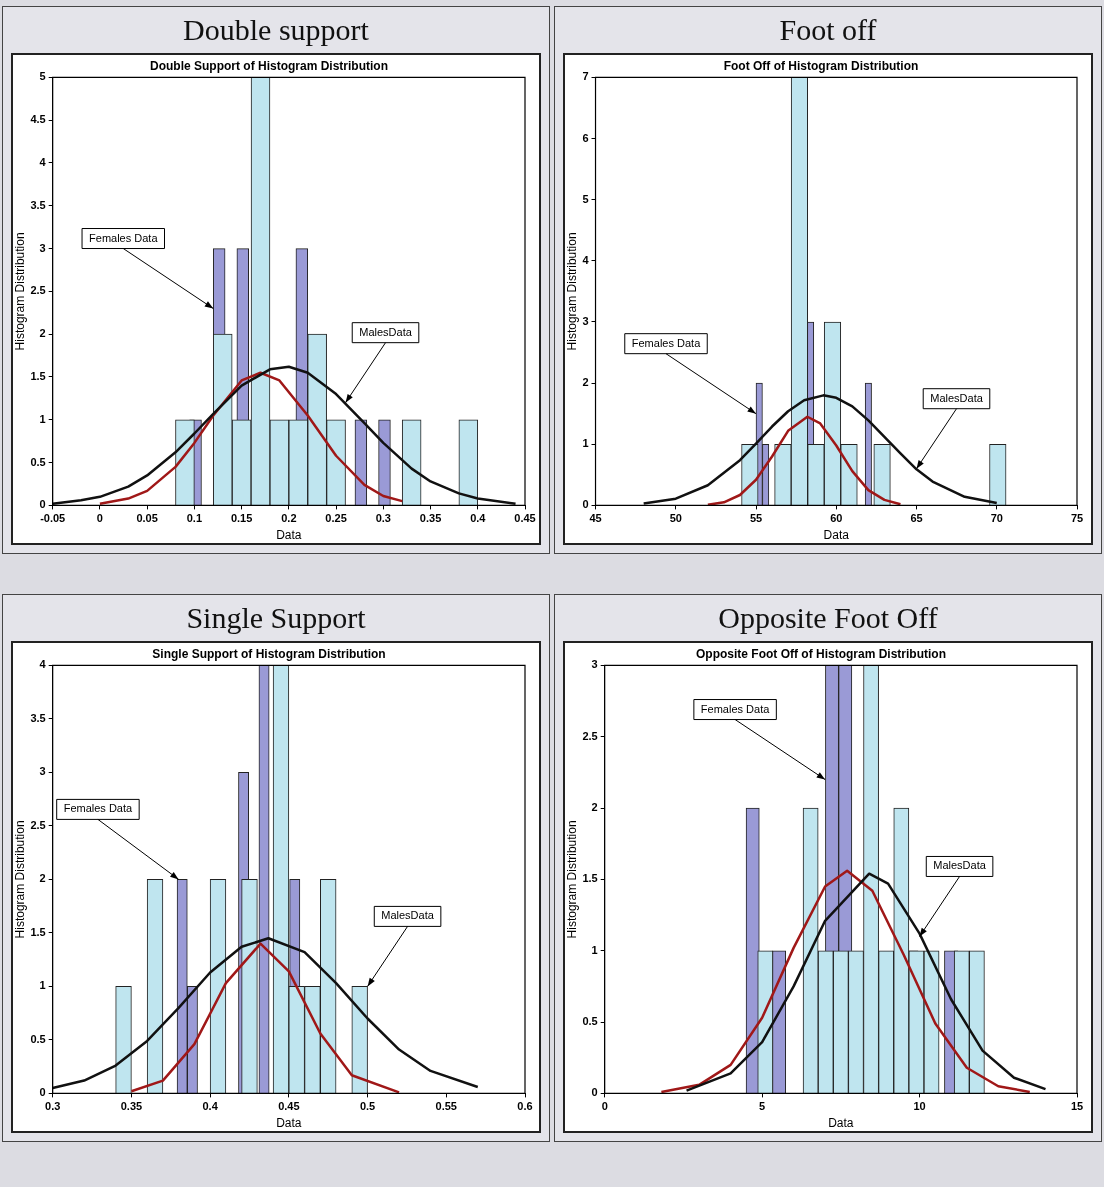 This screenshot has width=1104, height=1187. Describe the element at coordinates (675, 518) in the screenshot. I see `x-tick-label: 50` at that location.